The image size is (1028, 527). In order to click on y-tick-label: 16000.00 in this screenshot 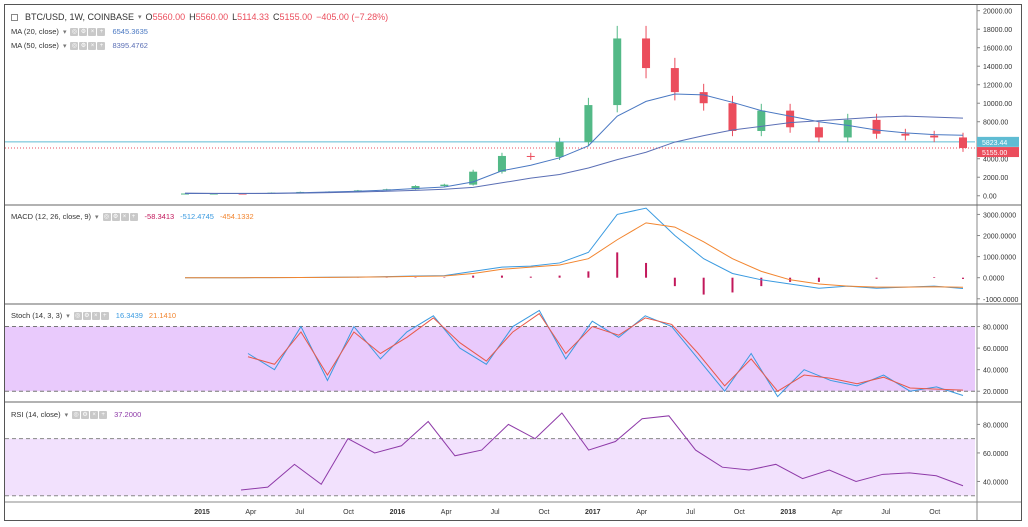, I will do `click(997, 49)`.